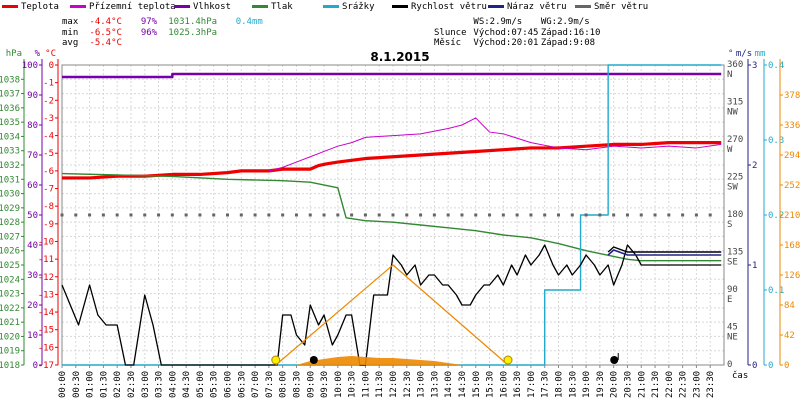 This screenshot has width=800, height=400. Describe the element at coordinates (48, 137) in the screenshot. I see `axis-degC-tick-label: -4` at that location.